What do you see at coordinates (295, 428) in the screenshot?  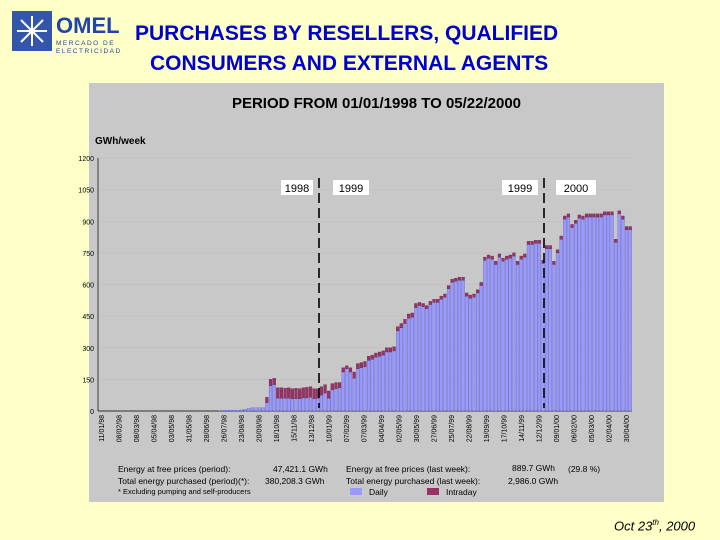 I see `x-tick-label: 15/11/98` at bounding box center [295, 428].